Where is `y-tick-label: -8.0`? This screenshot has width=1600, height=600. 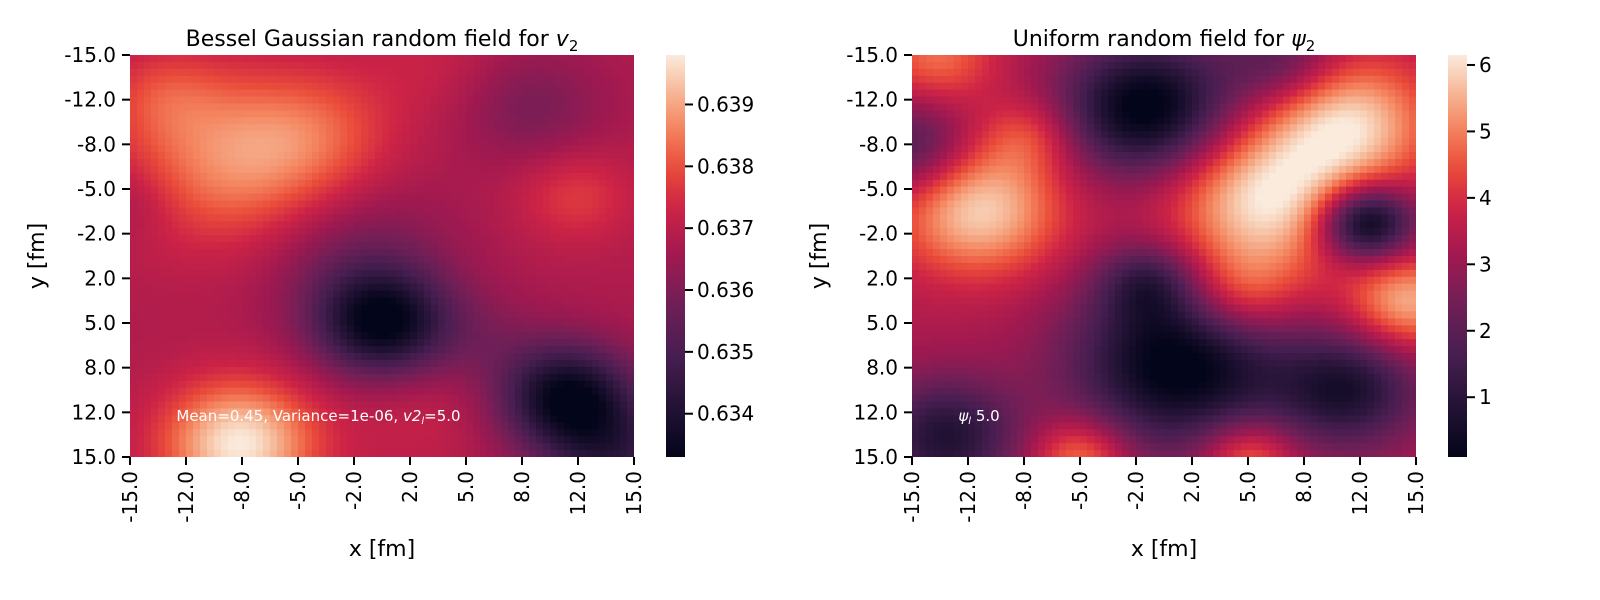
y-tick-label: -8.0 is located at coordinates (96, 144).